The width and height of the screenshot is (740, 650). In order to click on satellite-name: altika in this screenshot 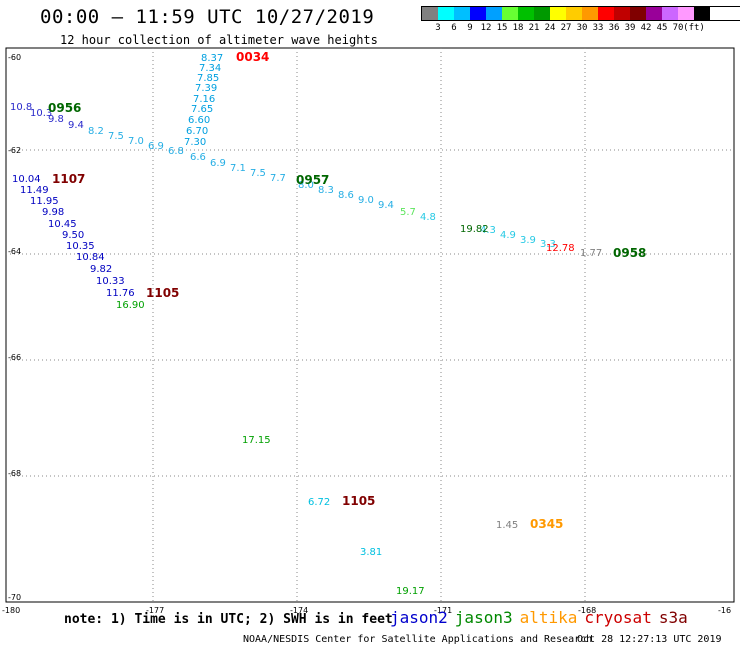, I will do `click(548, 617)`.